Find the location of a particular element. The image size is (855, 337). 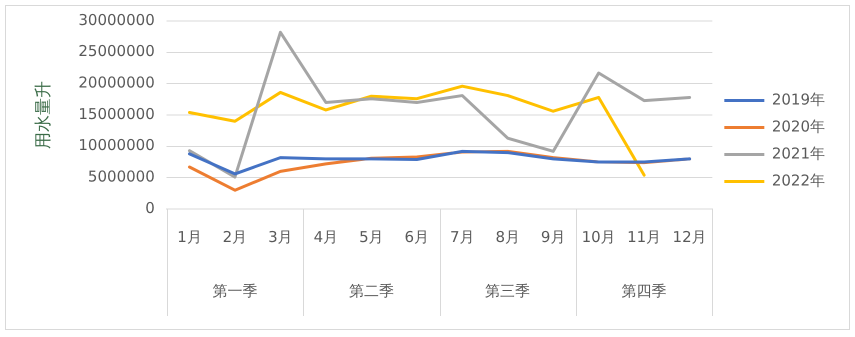

y-tick-label: 15000000 is located at coordinates (116, 113).